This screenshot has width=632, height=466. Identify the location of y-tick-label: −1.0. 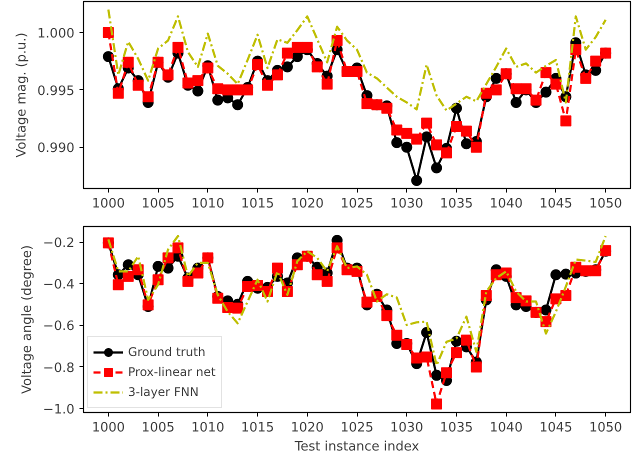
(58, 410).